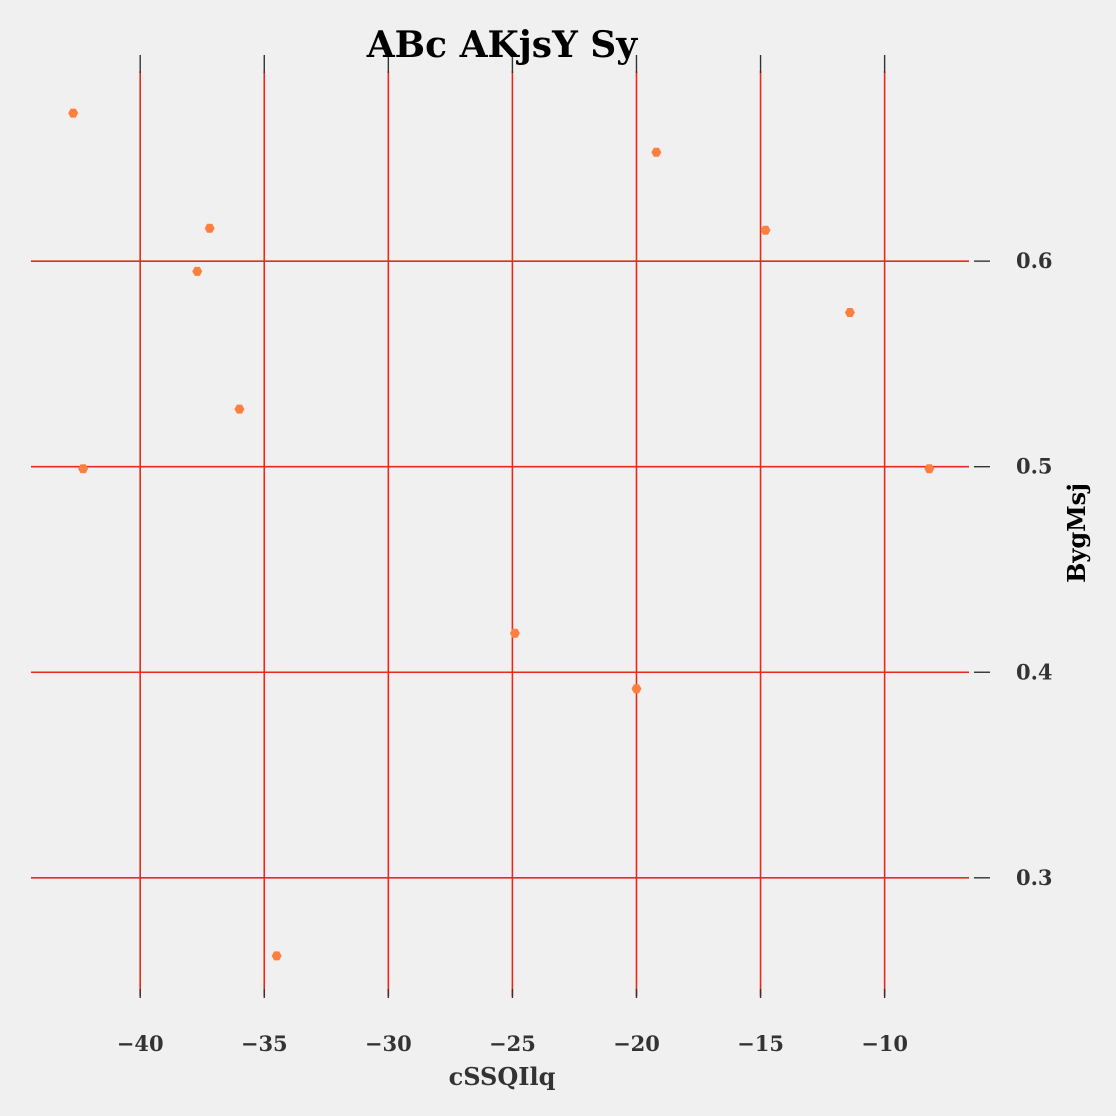  Describe the element at coordinates (502, 45) in the screenshot. I see `chart-title: ABc AKjsY Sy` at that location.